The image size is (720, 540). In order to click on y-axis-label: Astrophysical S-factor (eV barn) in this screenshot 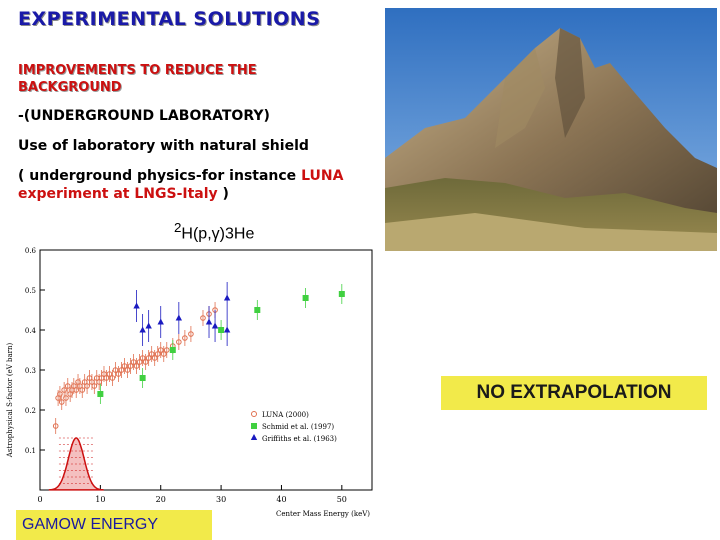, I will do `click(10, 401)`.